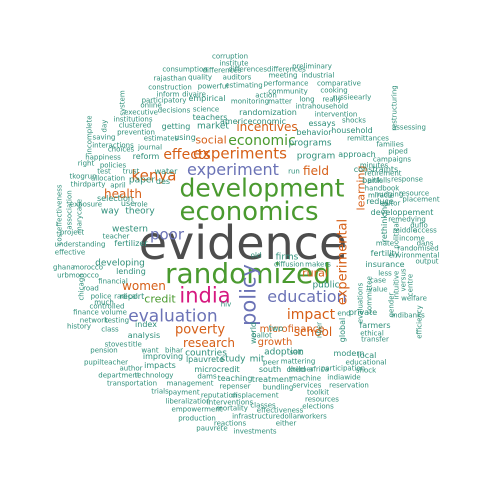 This screenshot has width=480, height=480. I want to click on word-effectiveness: effectiveness, so click(280, 410).